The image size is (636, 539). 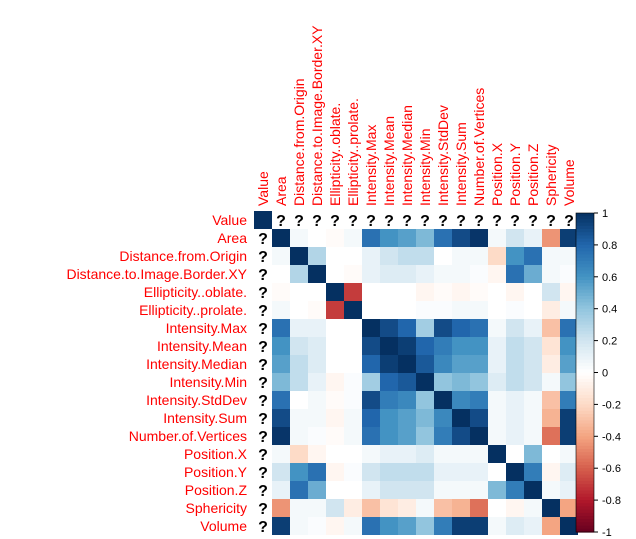 What do you see at coordinates (443, 155) in the screenshot?
I see `column-label-intensity-stddev: Intensity.StdDev` at bounding box center [443, 155].